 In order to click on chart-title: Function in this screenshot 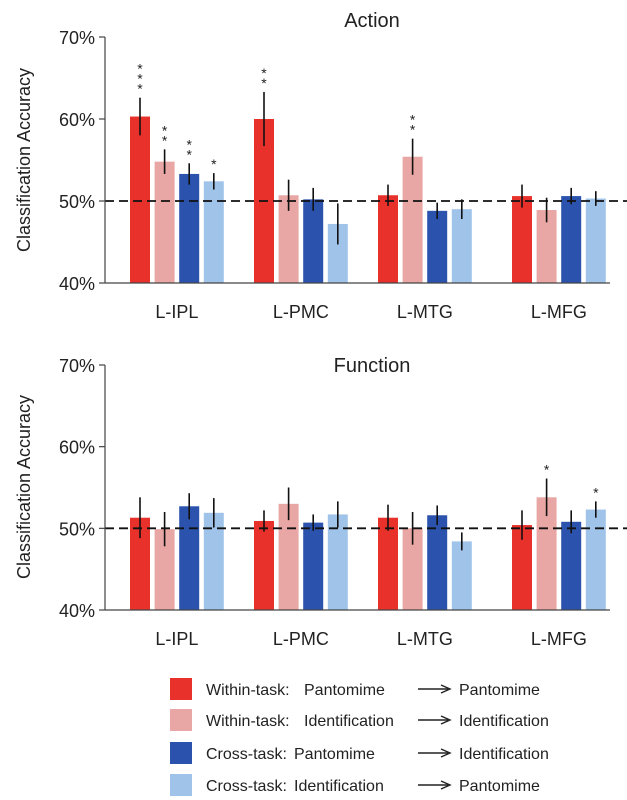, I will do `click(372, 366)`.